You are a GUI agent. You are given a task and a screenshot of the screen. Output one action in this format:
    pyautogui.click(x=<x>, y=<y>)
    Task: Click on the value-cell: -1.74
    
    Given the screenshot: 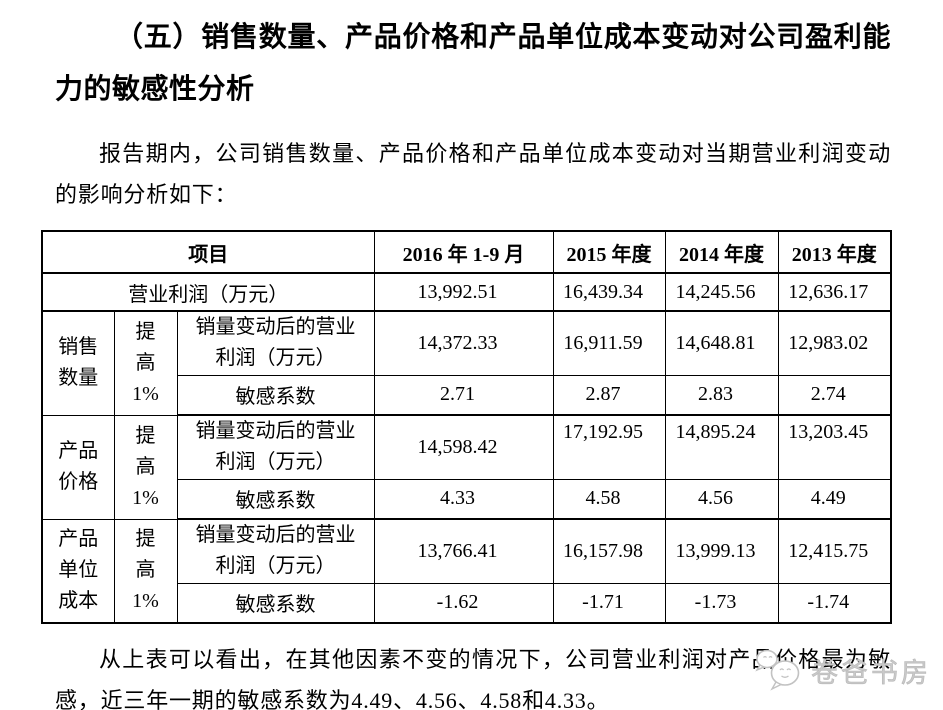 What is the action you would take?
    pyautogui.click(x=834, y=603)
    